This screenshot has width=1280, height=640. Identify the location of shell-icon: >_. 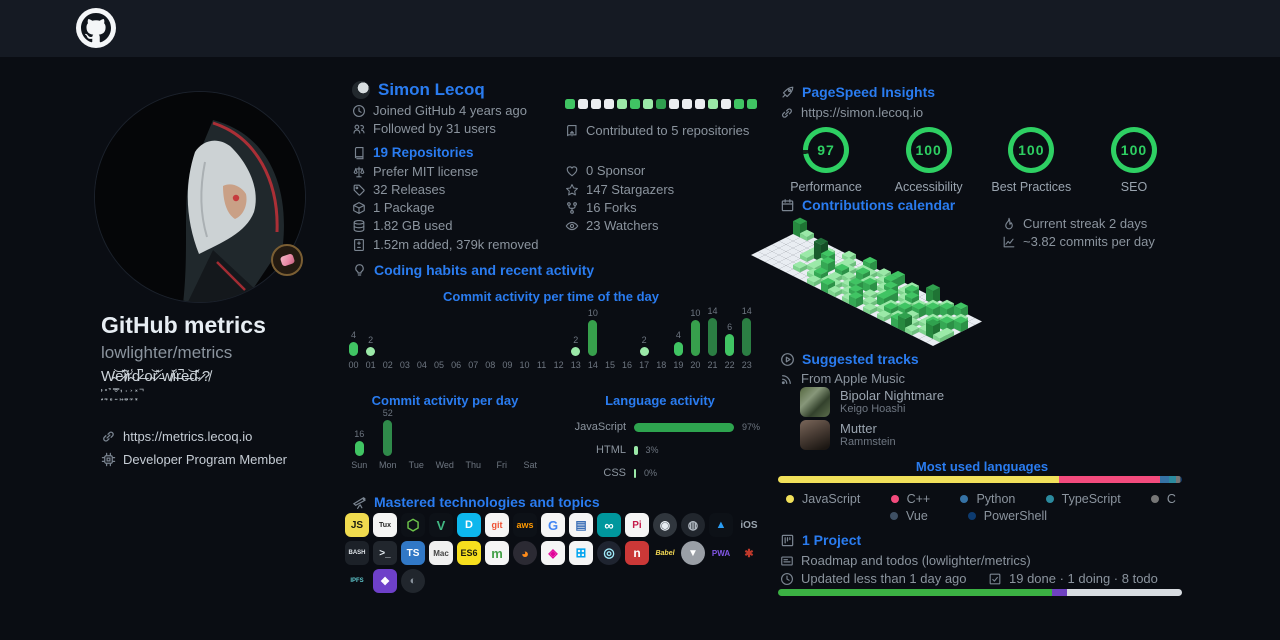
(385, 553).